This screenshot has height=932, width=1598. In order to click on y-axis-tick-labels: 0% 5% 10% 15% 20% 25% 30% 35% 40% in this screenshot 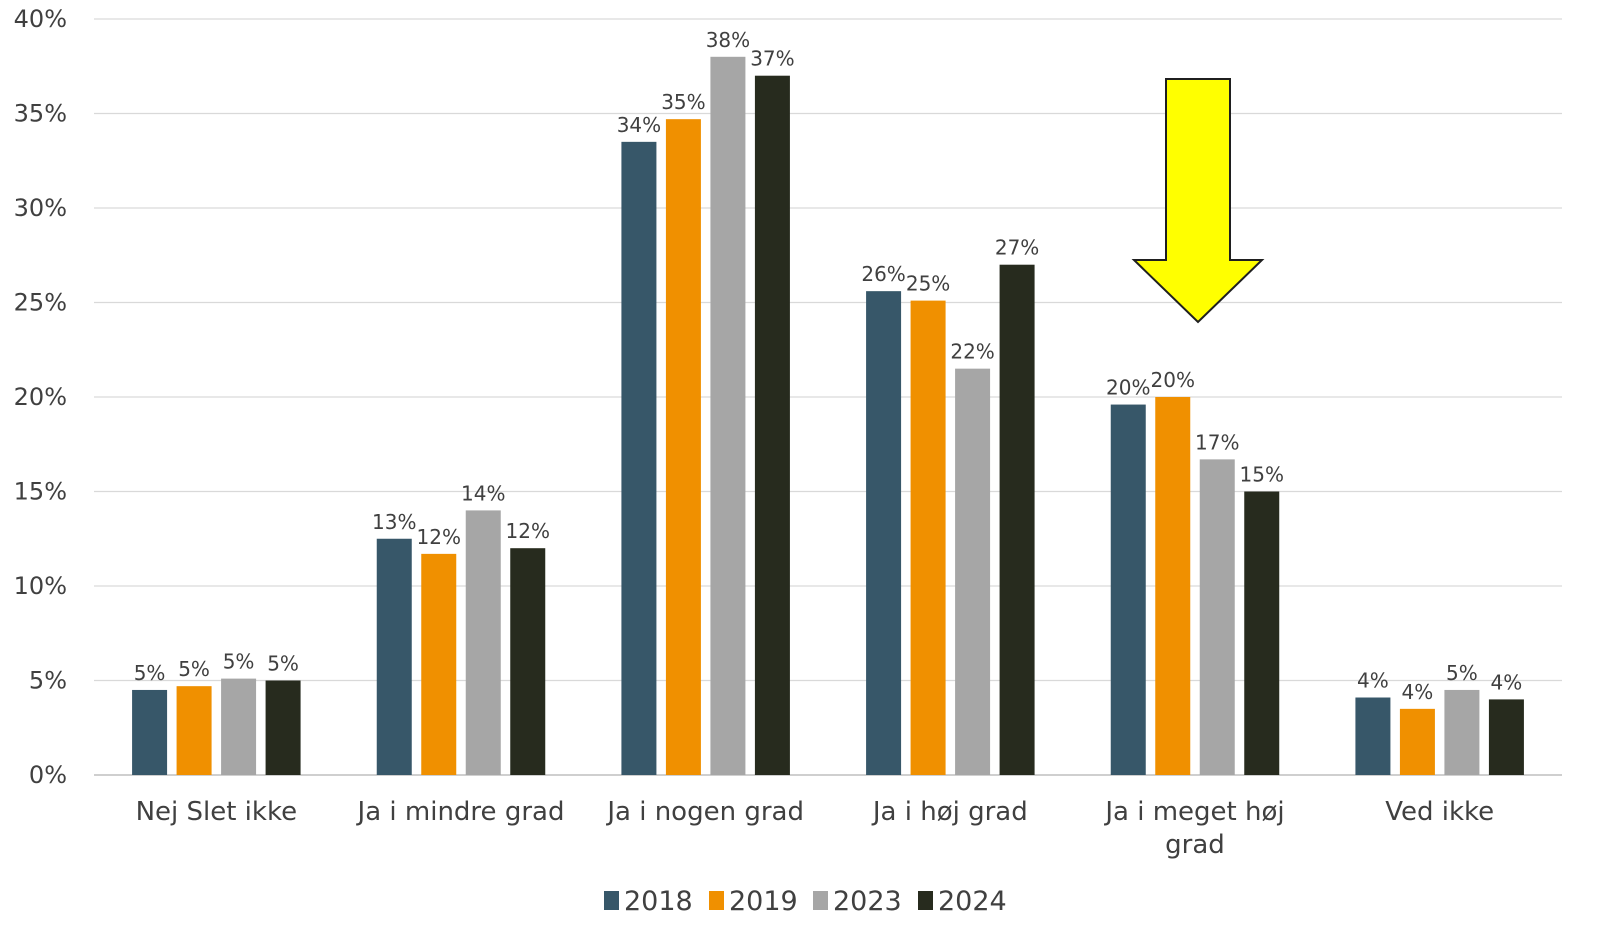, I will do `click(40, 397)`.